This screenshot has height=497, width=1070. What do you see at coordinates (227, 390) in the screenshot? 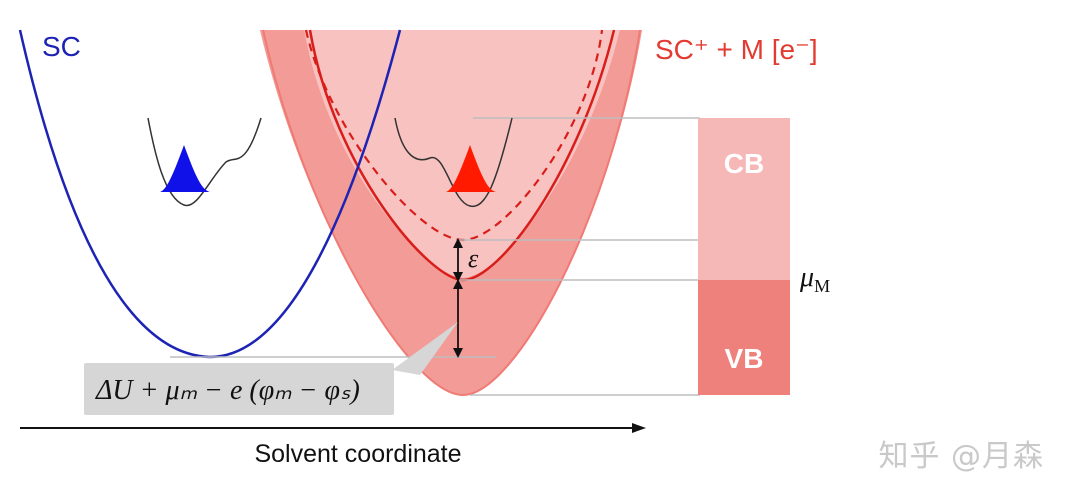
I see `delta-expression: ΔU + μₘ − e (φₘ − φₛ)` at bounding box center [227, 390].